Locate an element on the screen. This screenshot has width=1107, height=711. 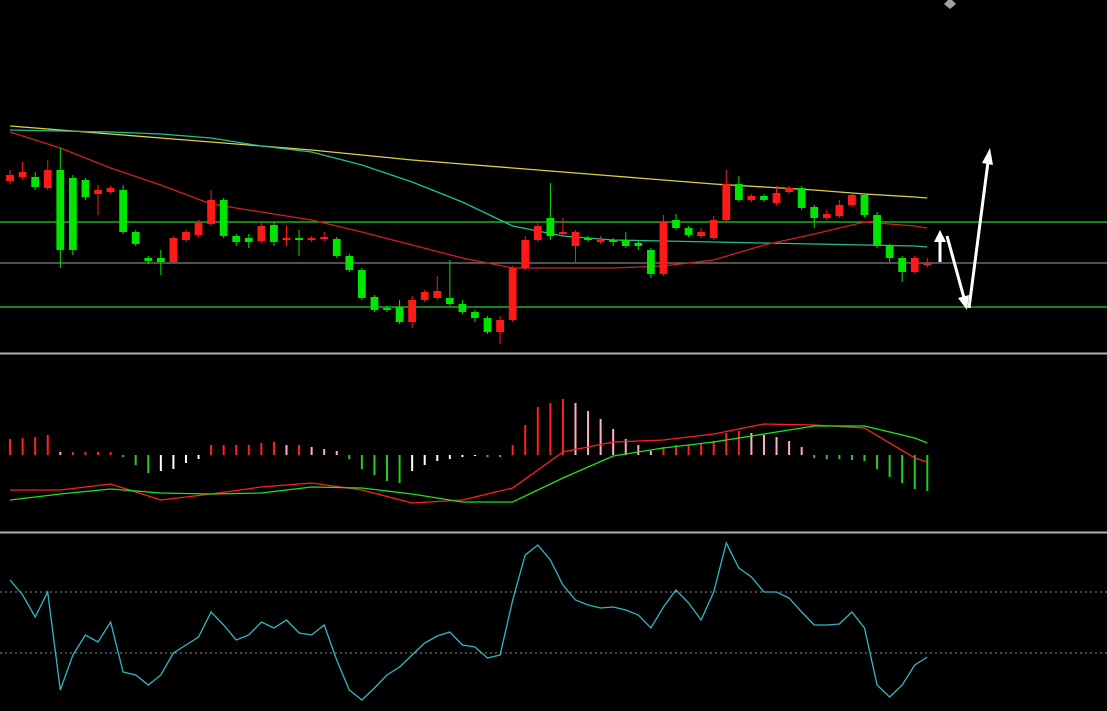
annotation-arrows is located at coordinates (963, 229).